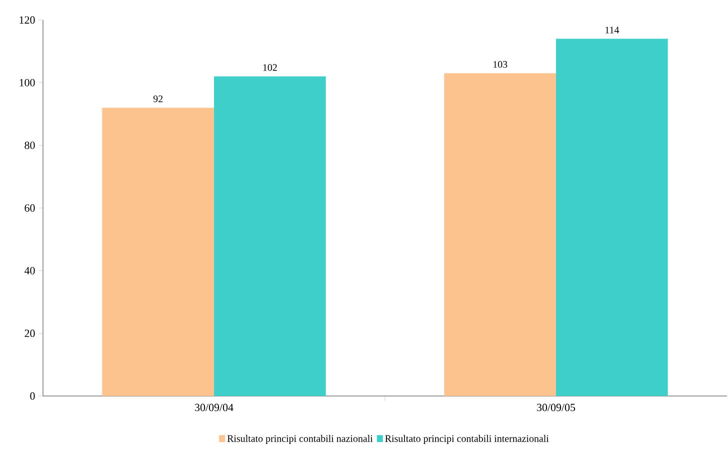  I want to click on y-tick-label: 20, so click(29, 334).